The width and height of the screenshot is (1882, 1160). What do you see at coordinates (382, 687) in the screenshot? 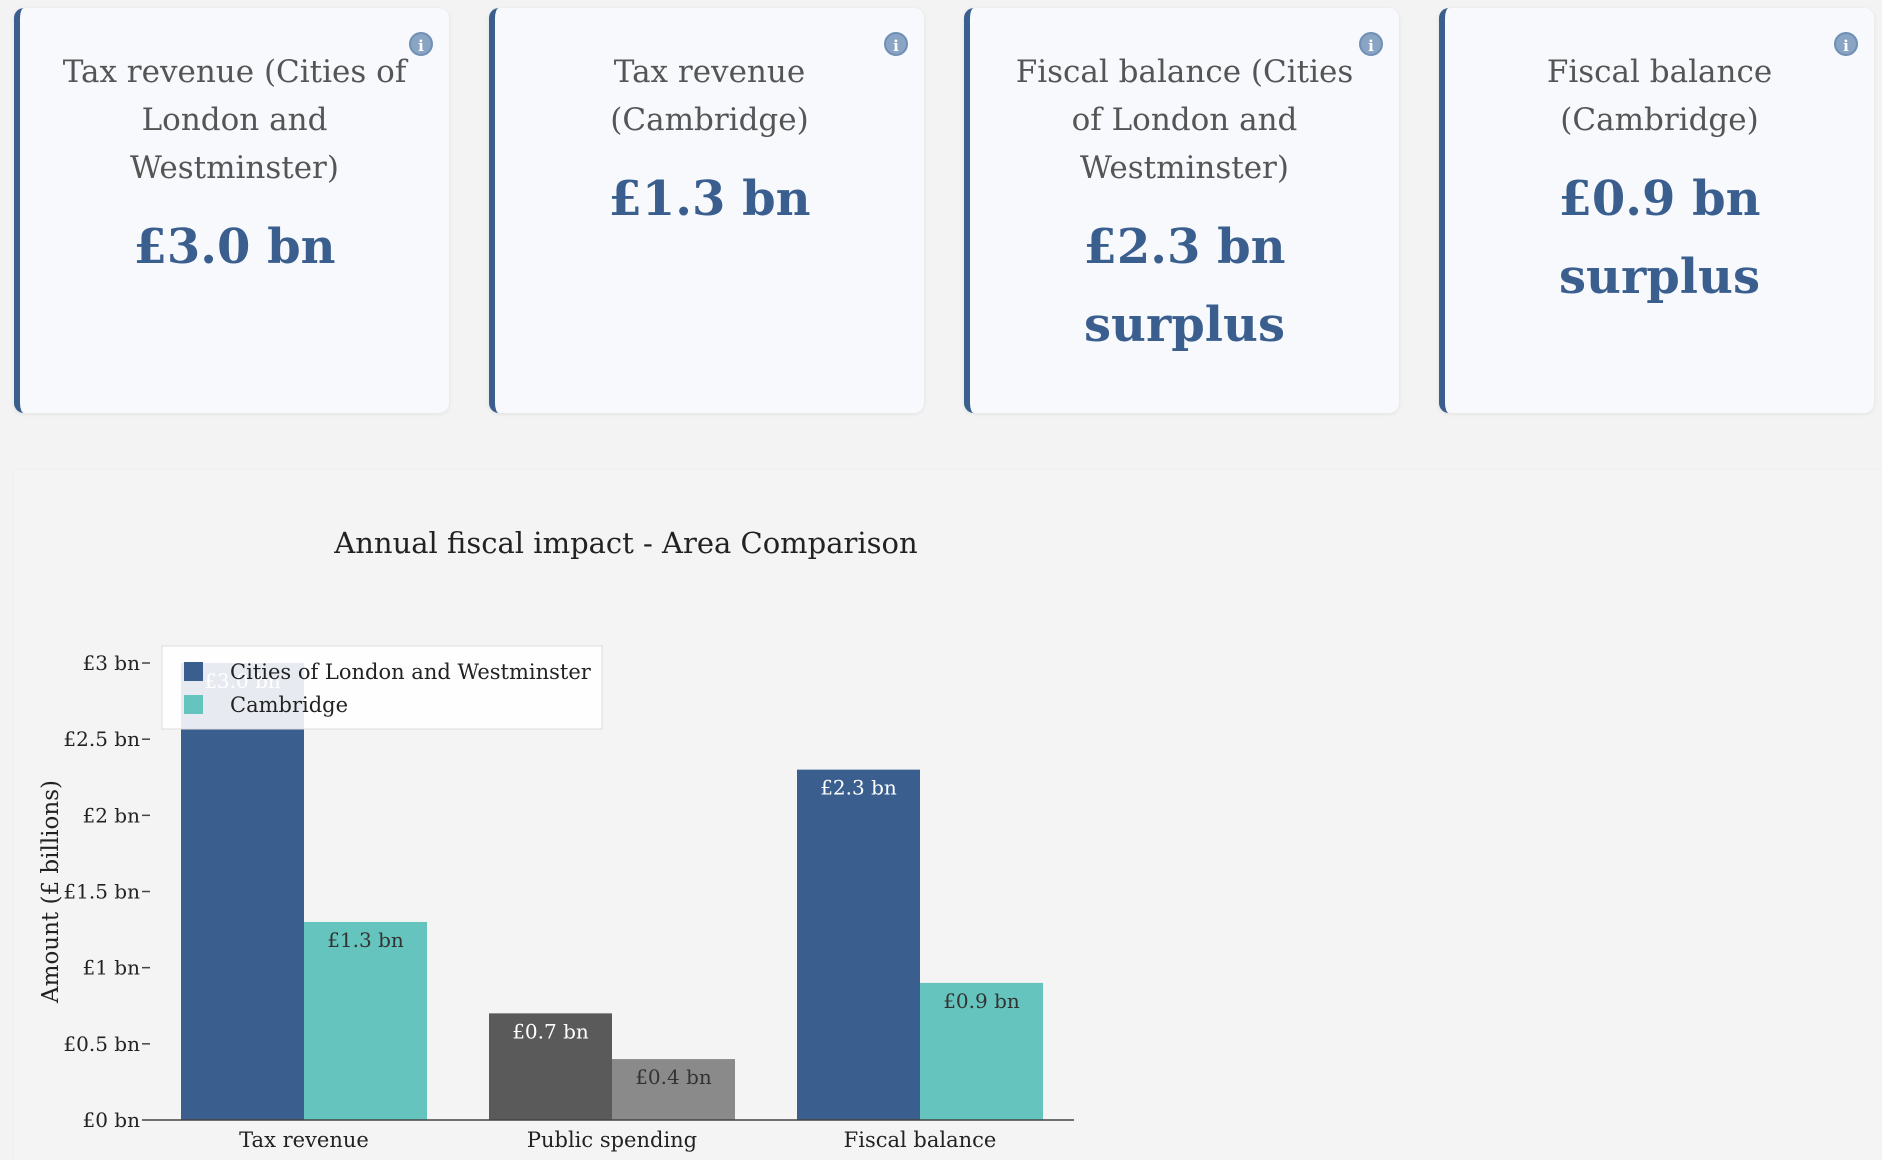
I see `legend-box` at bounding box center [382, 687].